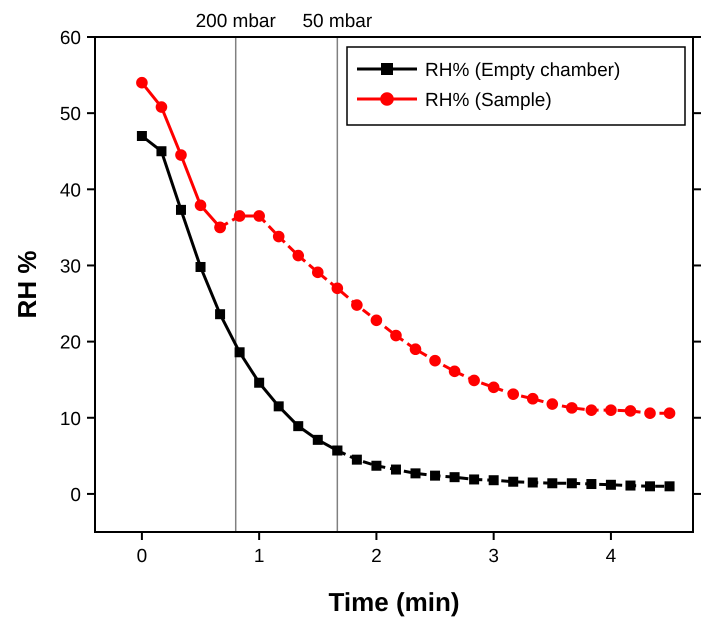 The image size is (710, 625). Describe the element at coordinates (70, 191) in the screenshot. I see `y-tick-label: 40` at that location.